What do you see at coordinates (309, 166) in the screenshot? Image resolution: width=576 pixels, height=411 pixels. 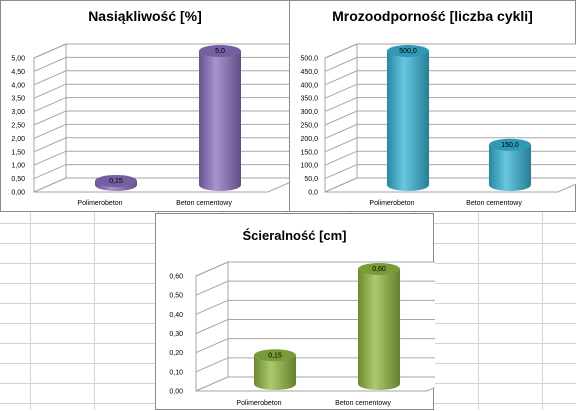 I see `y-tick-label: 100,0` at bounding box center [309, 166].